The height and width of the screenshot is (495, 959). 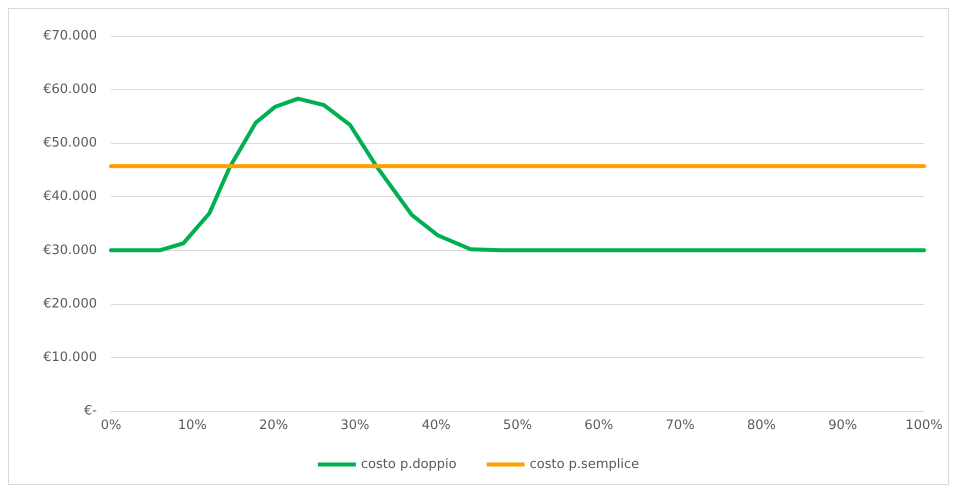 What do you see at coordinates (70, 90) in the screenshot?
I see `y-tick-label: €60.000` at bounding box center [70, 90].